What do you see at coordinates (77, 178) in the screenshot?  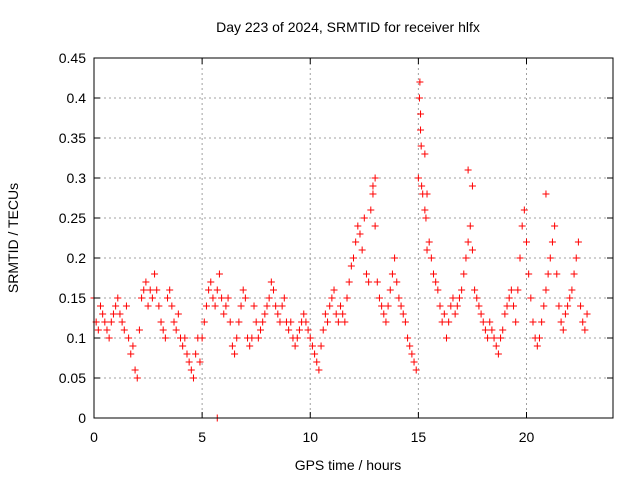 I see `y-tick-label: 0.3` at bounding box center [77, 178].